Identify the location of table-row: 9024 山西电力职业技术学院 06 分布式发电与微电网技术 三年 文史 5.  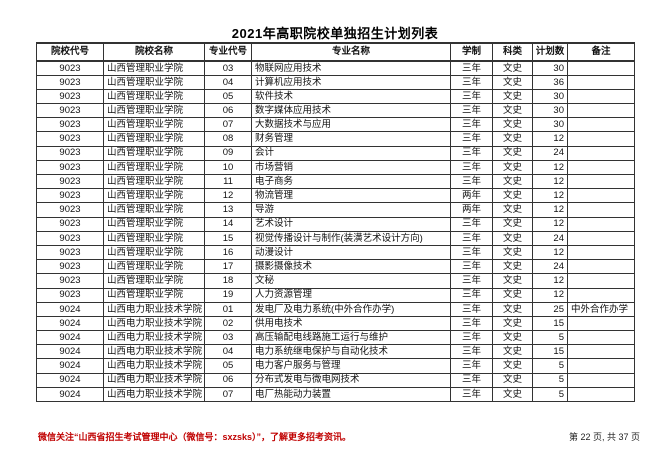
(335, 380).